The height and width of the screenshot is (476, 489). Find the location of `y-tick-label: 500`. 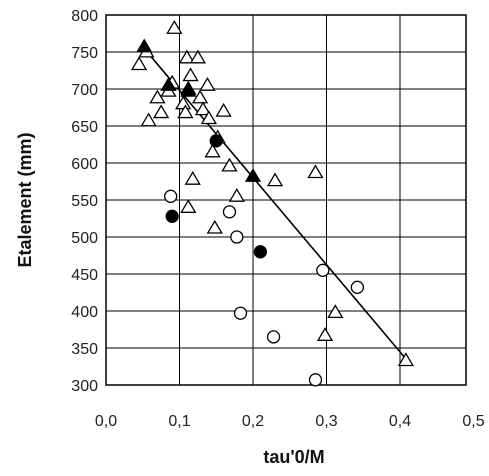

y-tick-label: 500 is located at coordinates (84, 238).